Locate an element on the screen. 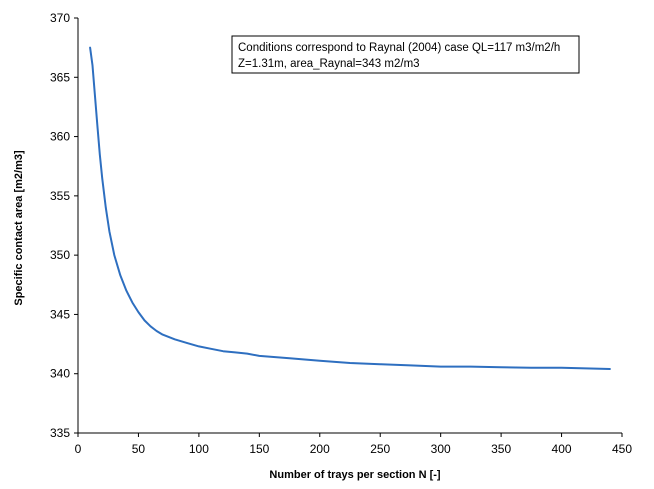  x-tick-label: 300 is located at coordinates (441, 449).